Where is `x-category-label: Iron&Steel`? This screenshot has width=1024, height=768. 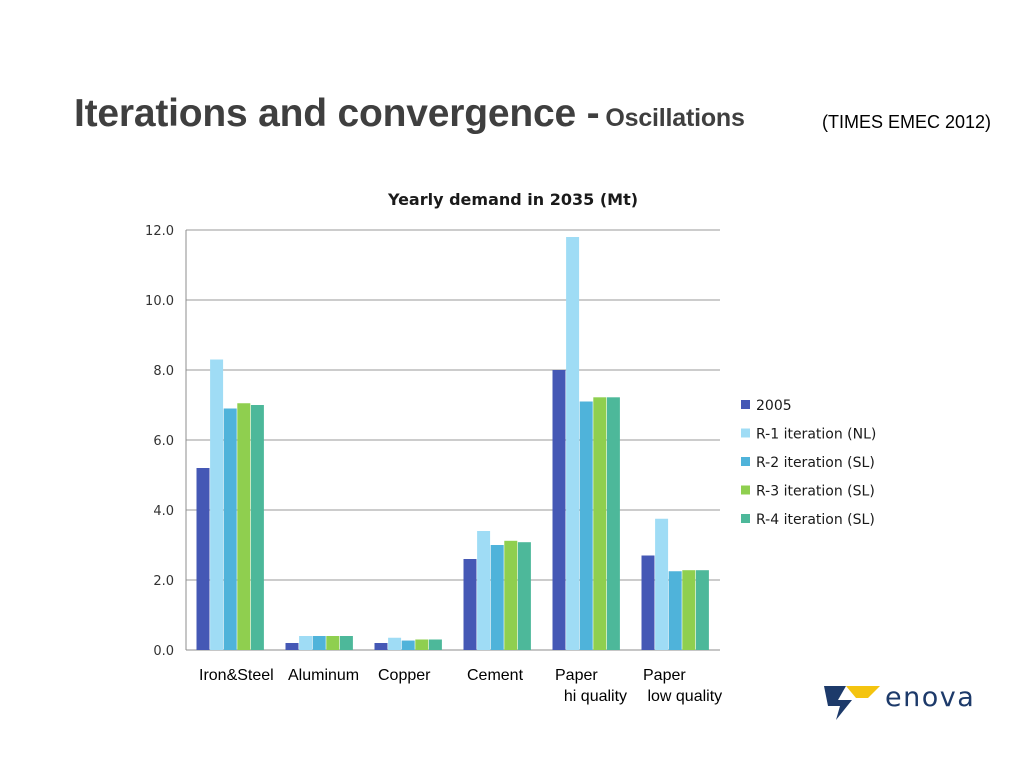 x-category-label: Iron&Steel is located at coordinates (236, 675).